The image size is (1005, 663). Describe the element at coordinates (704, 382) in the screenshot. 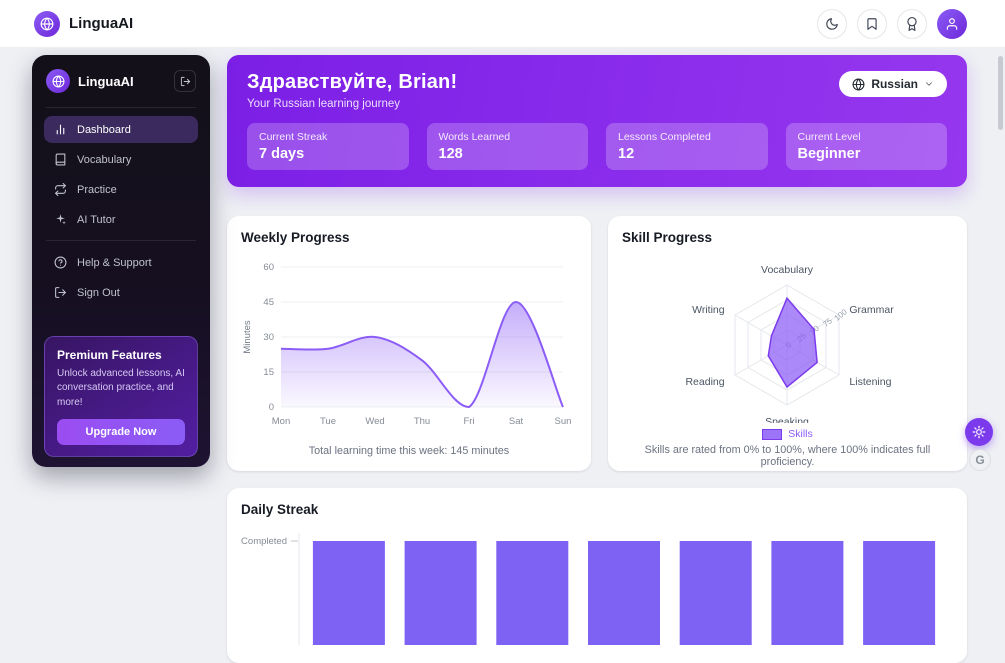

I see `svg-text: Reading` at that location.